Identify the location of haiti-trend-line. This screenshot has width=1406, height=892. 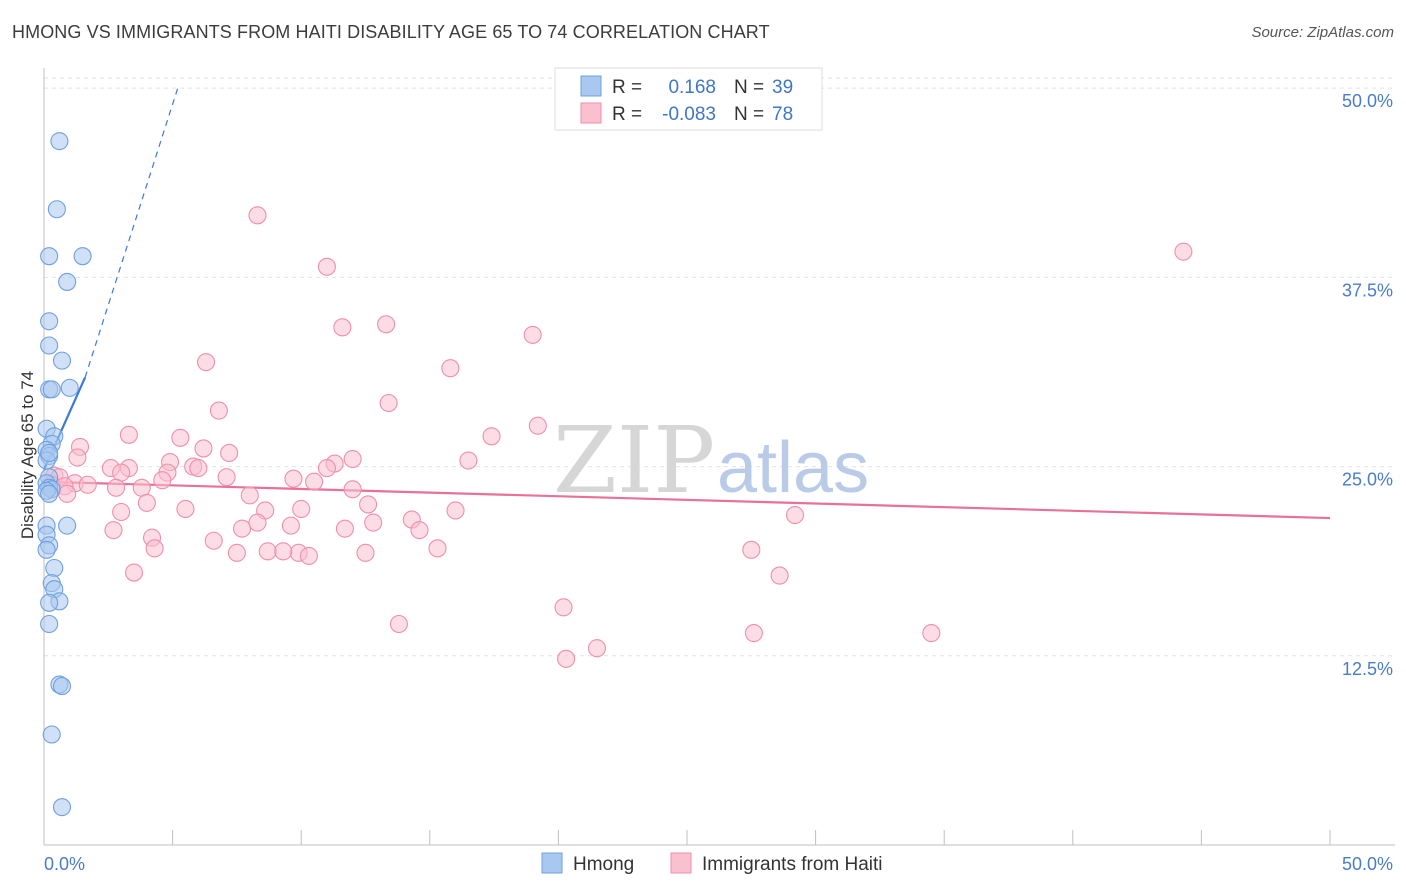
(687, 500).